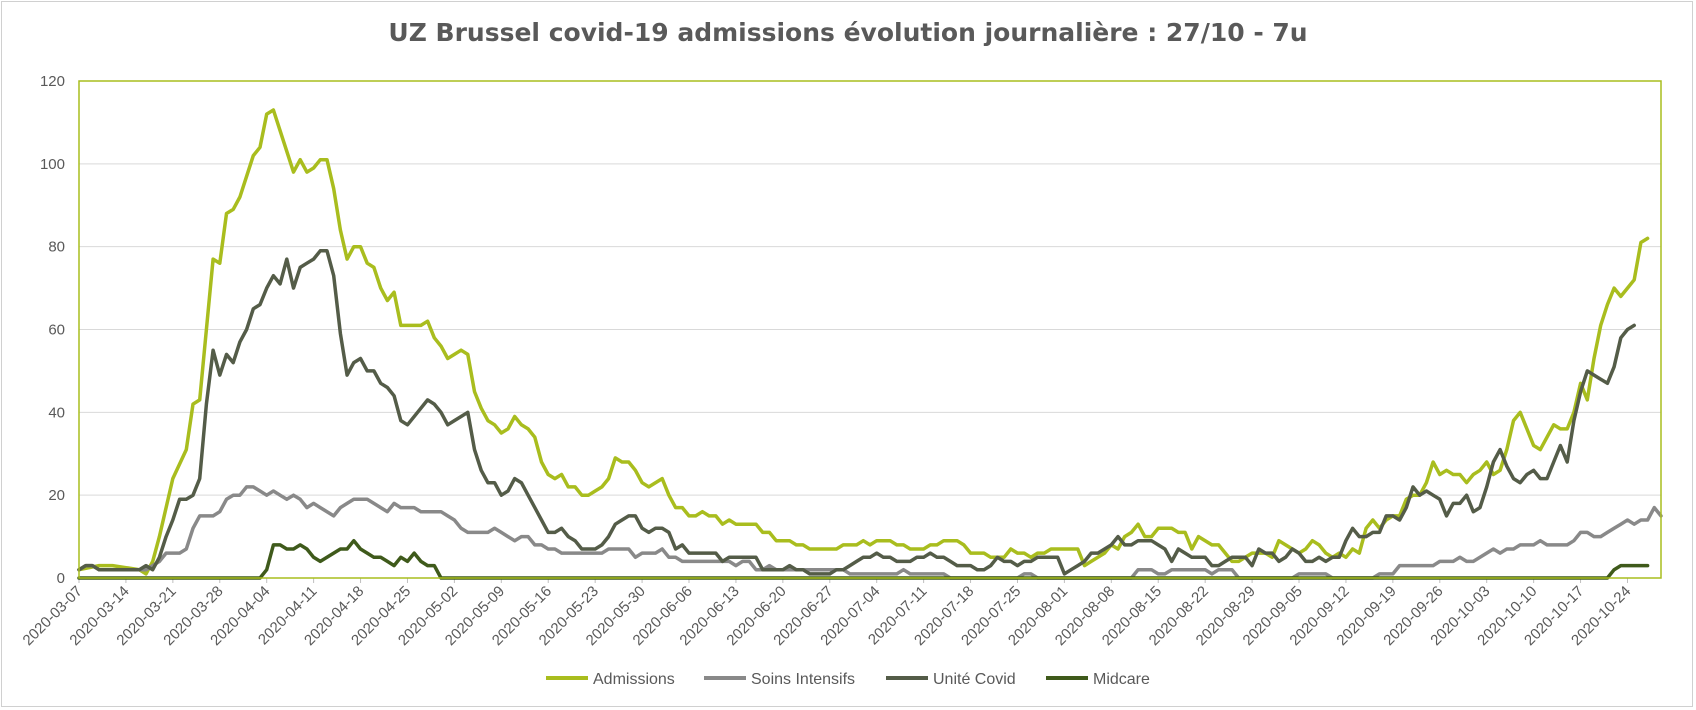  What do you see at coordinates (863, 559) in the screenshot?
I see `series-line-midcare` at bounding box center [863, 559].